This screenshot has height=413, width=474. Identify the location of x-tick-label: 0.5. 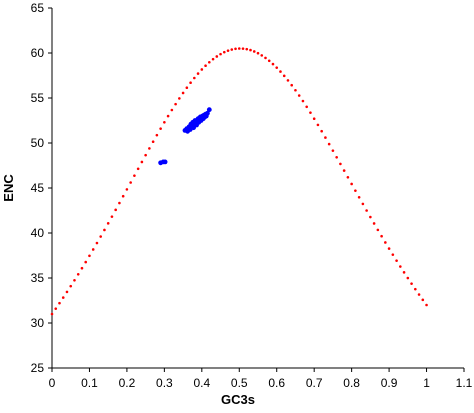
(239, 383).